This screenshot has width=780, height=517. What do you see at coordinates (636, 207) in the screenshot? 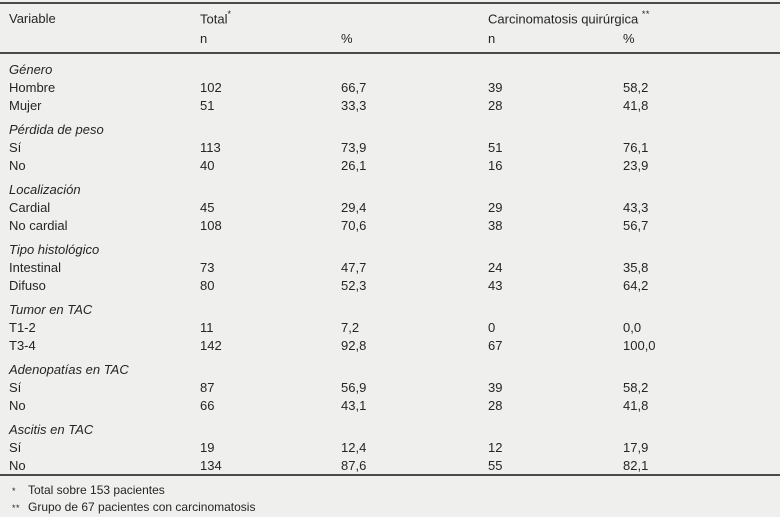
I see `cell-carc-pct: 43,3` at bounding box center [636, 207].